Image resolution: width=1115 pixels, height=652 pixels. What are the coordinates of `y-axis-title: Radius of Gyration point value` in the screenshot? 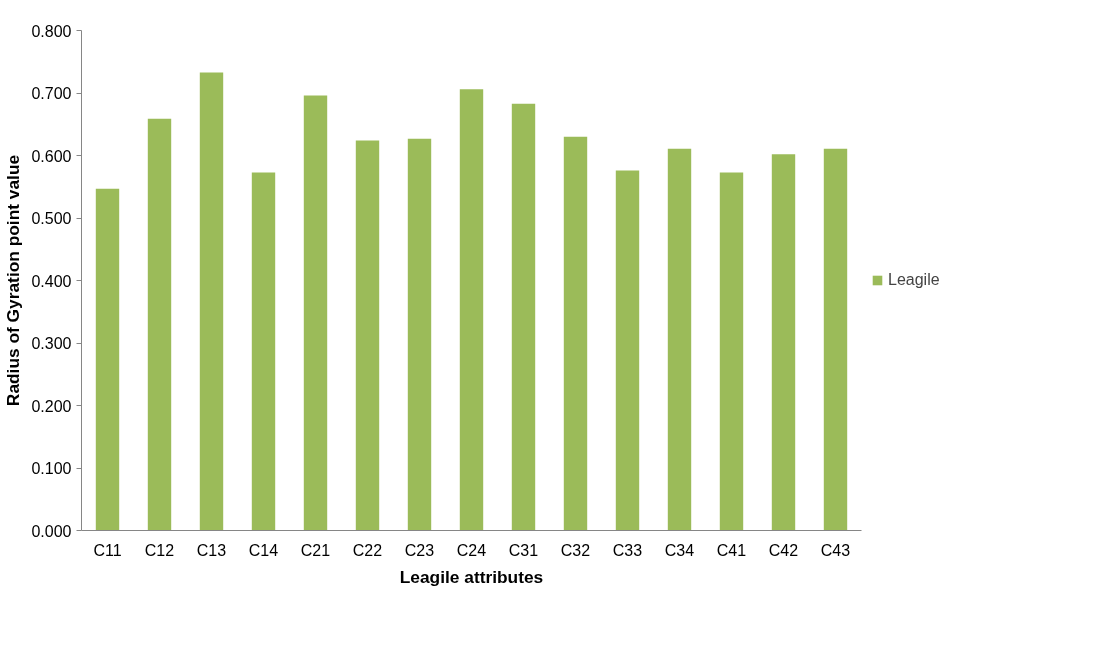 It's located at (13, 280).